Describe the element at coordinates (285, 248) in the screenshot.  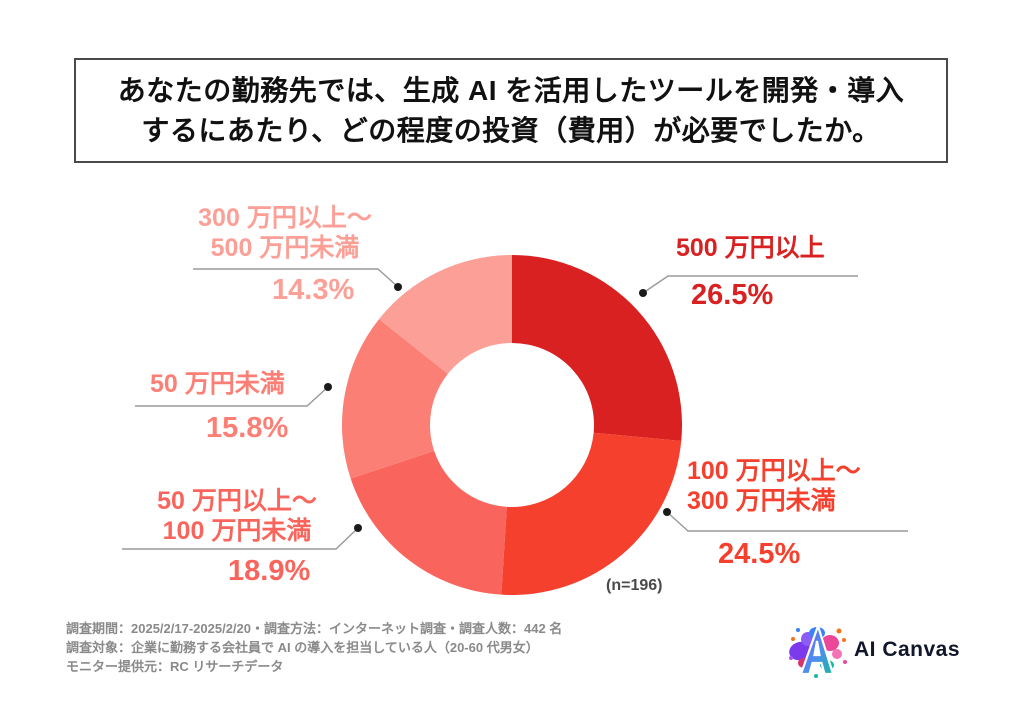
I see `label-3m-5m-line2: 500 万円未満` at that location.